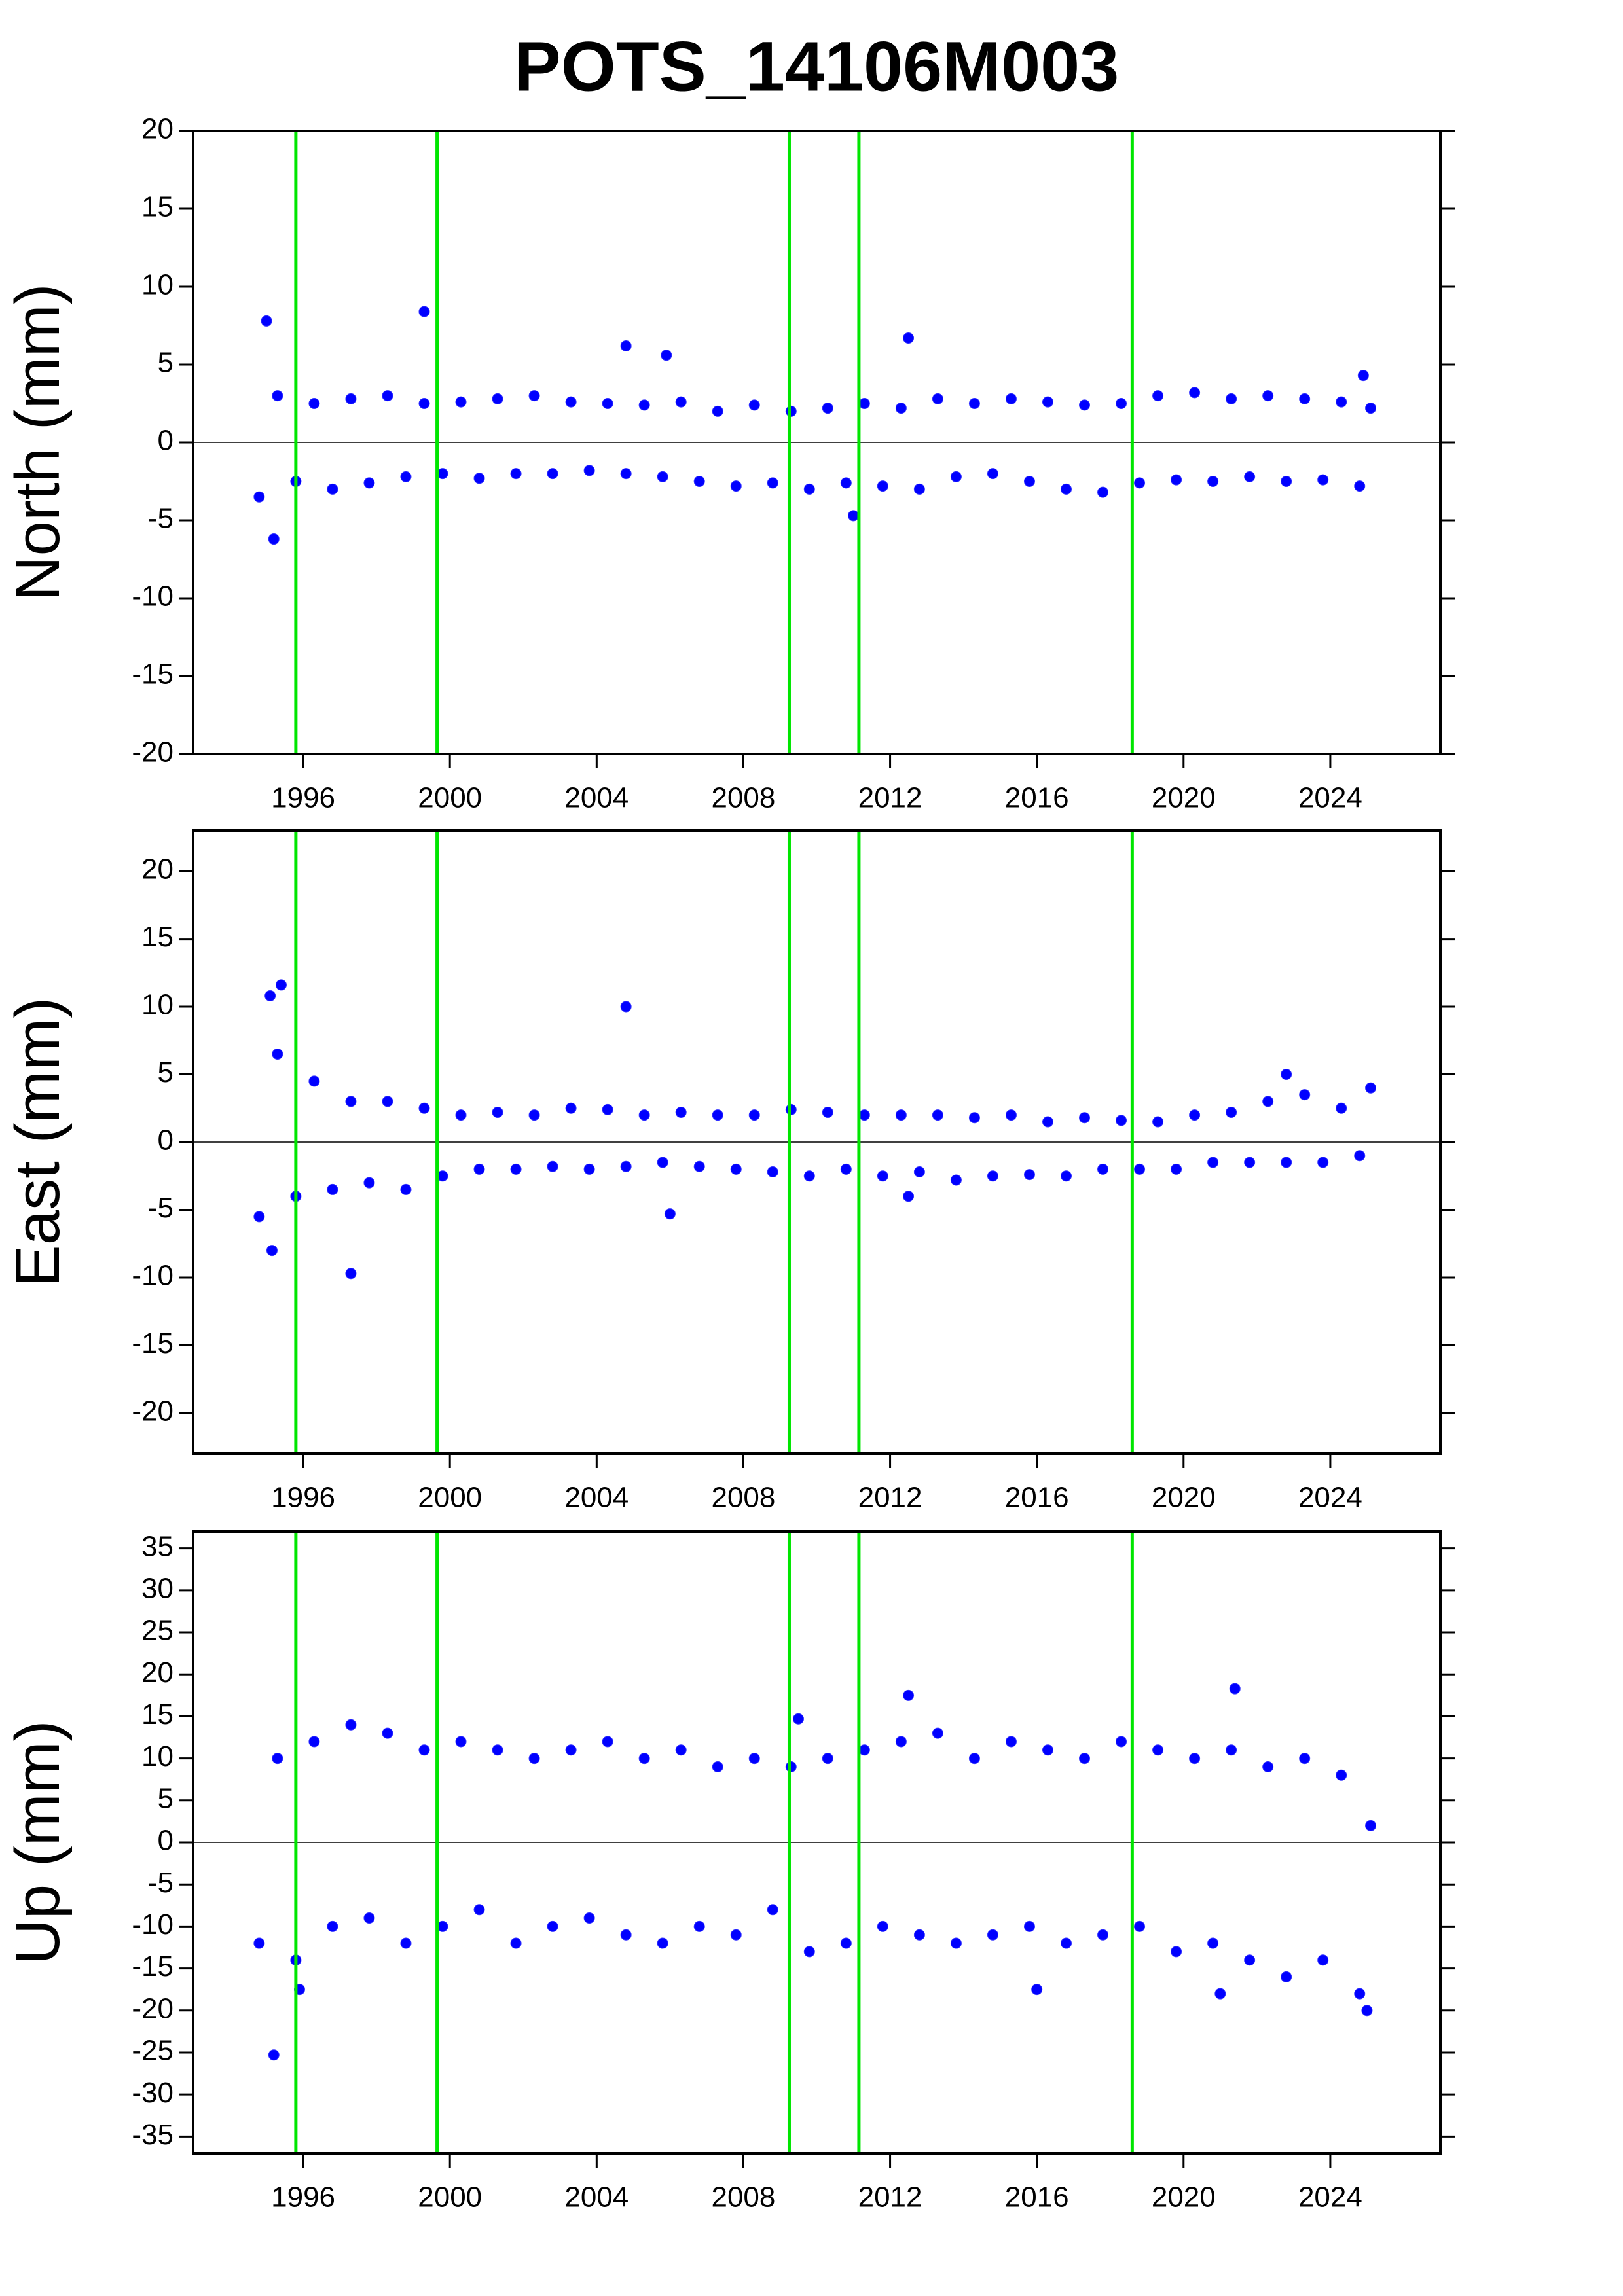 Image resolution: width=1623 pixels, height=2296 pixels. I want to click on y-tick-label: 25, so click(157, 1631).